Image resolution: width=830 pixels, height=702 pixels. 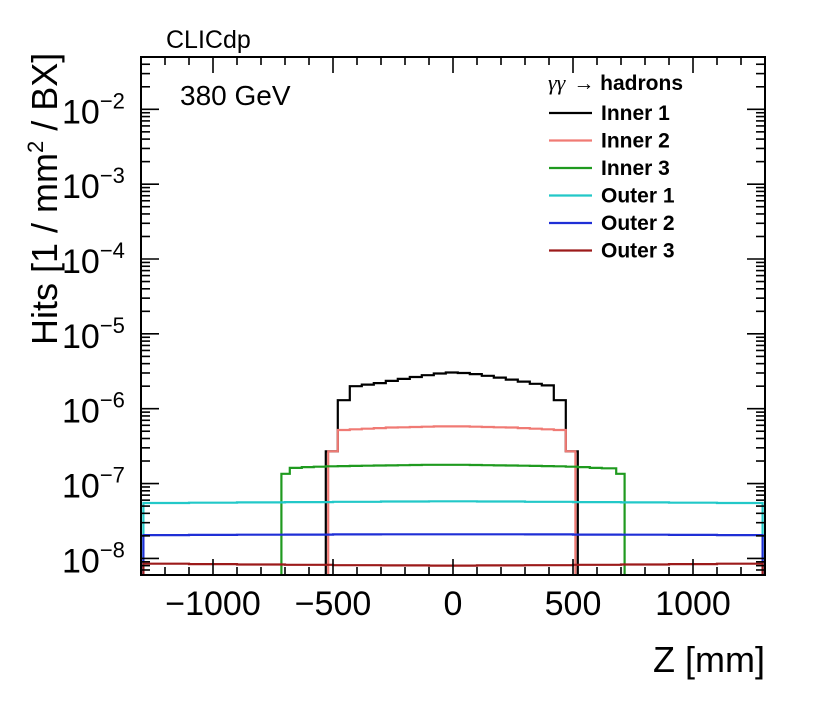 I want to click on y-tick-label-exponent: −8, so click(x=112, y=549).